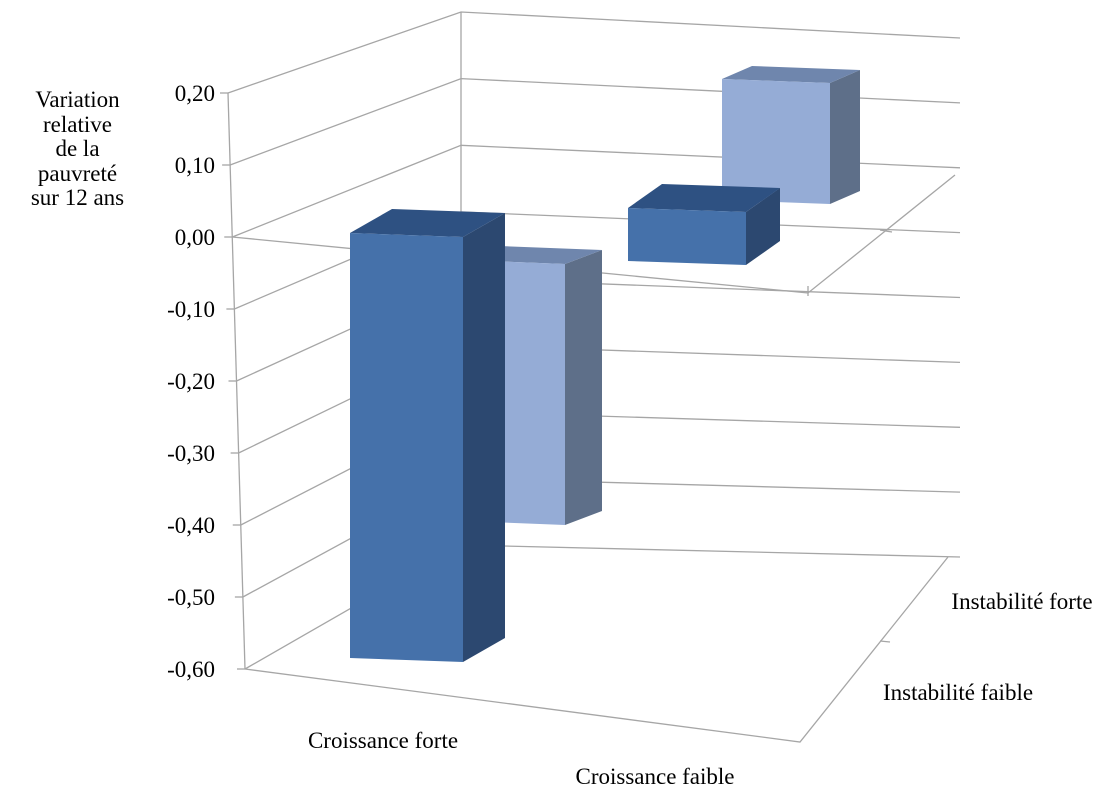 Image resolution: width=1108 pixels, height=787 pixels. Describe the element at coordinates (195, 237) in the screenshot. I see `y-tick-label: 0,00` at that location.